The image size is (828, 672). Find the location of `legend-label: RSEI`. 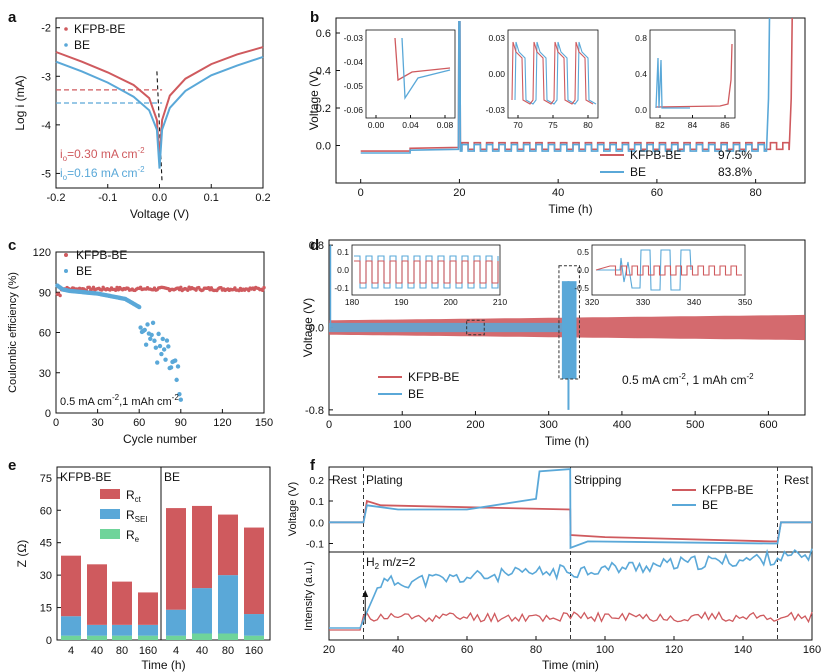

legend-label: RSEI is located at coordinates (137, 516).